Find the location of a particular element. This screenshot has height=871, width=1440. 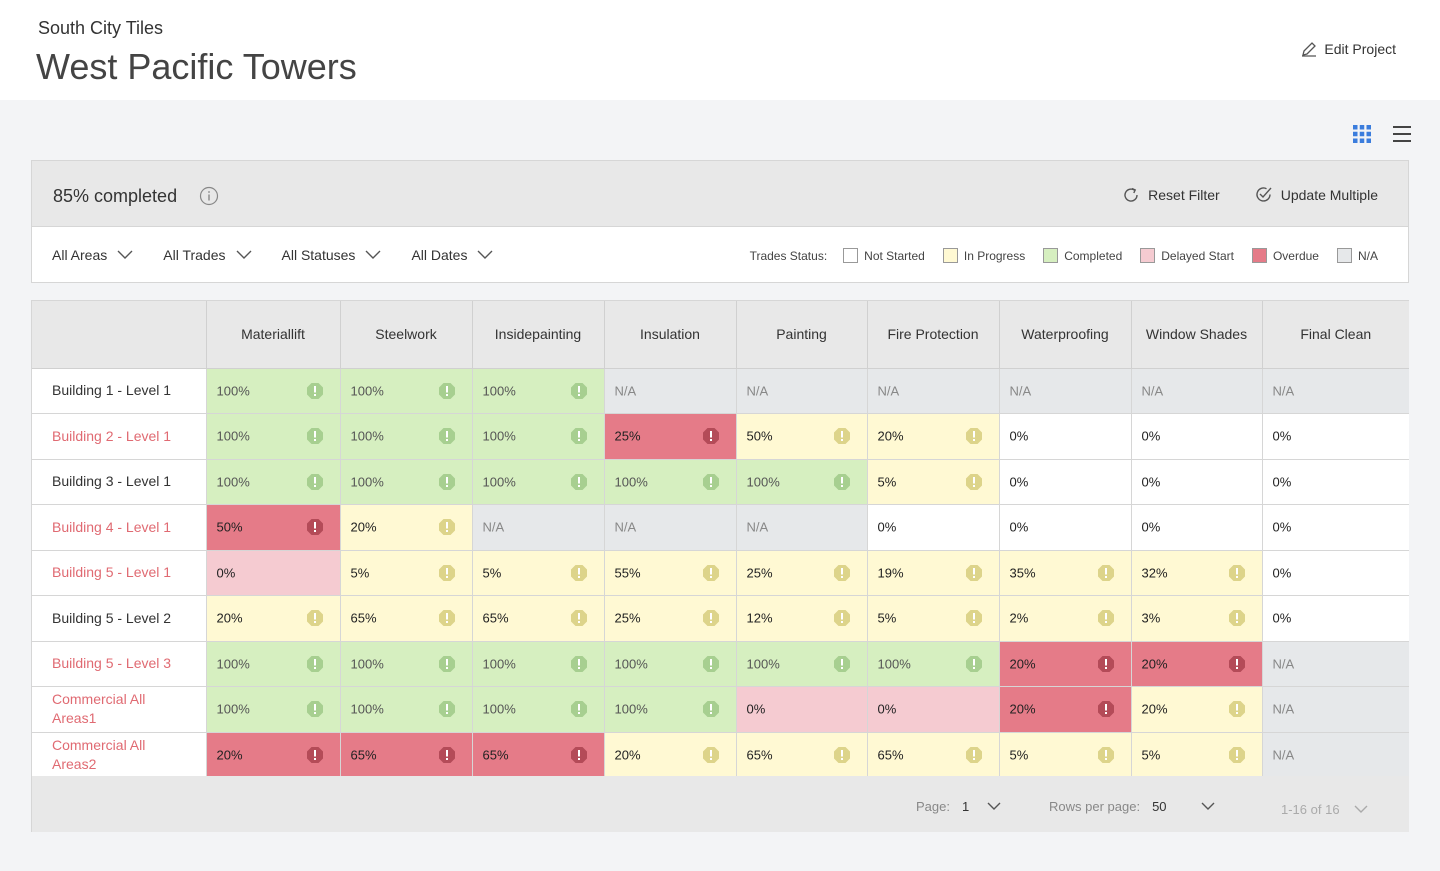

dates-filter: All Dates is located at coordinates (452, 255).